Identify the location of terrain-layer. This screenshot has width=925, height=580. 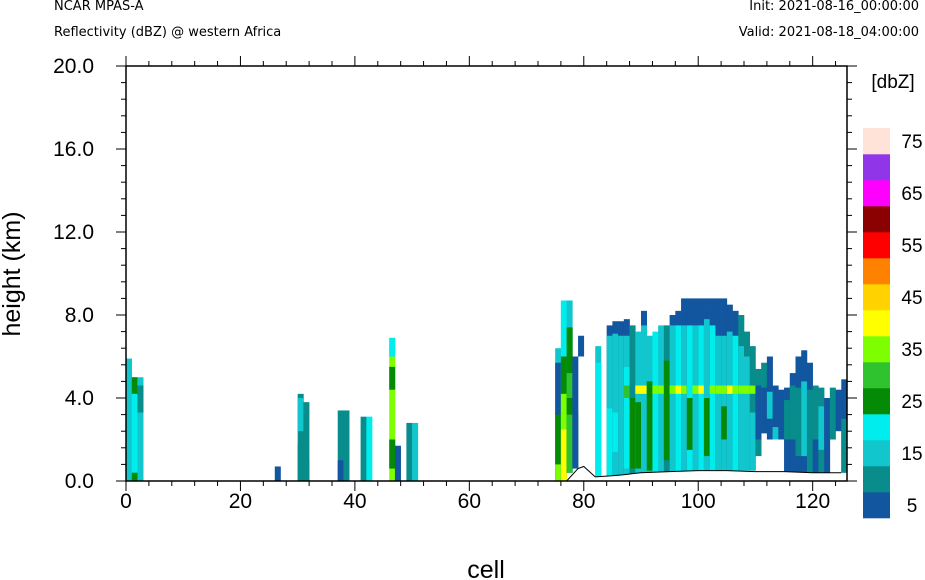
(698, 473).